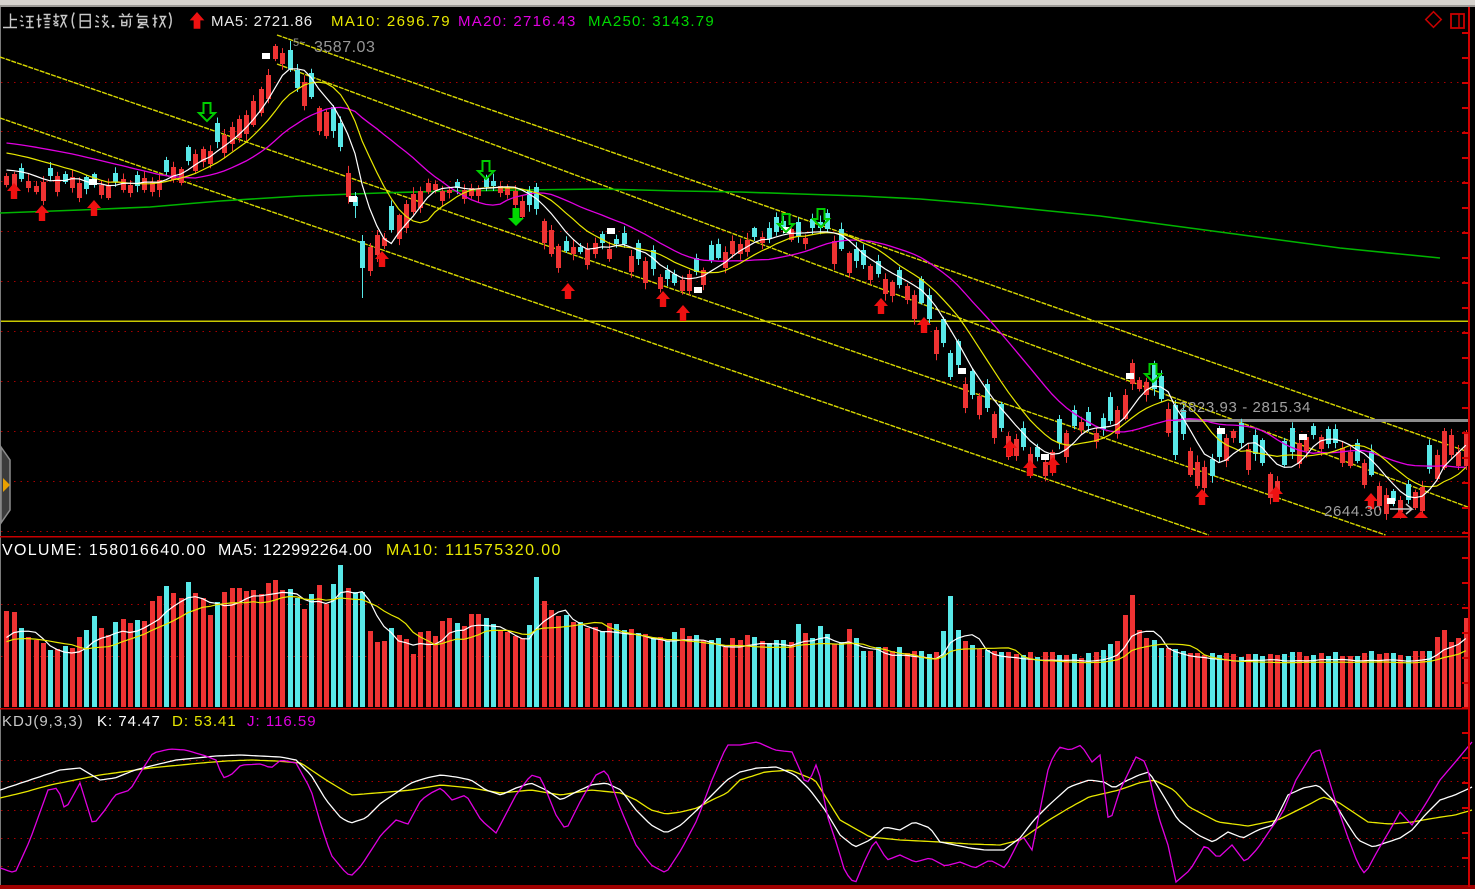 This screenshot has height=889, width=1475. I want to click on svg-text: J: 116.59, so click(282, 721).